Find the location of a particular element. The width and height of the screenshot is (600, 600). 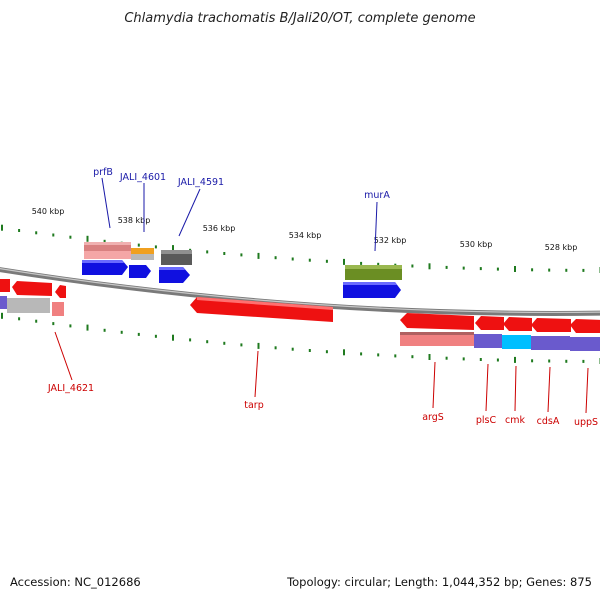

leader-prfB is located at coordinates (106, 203).